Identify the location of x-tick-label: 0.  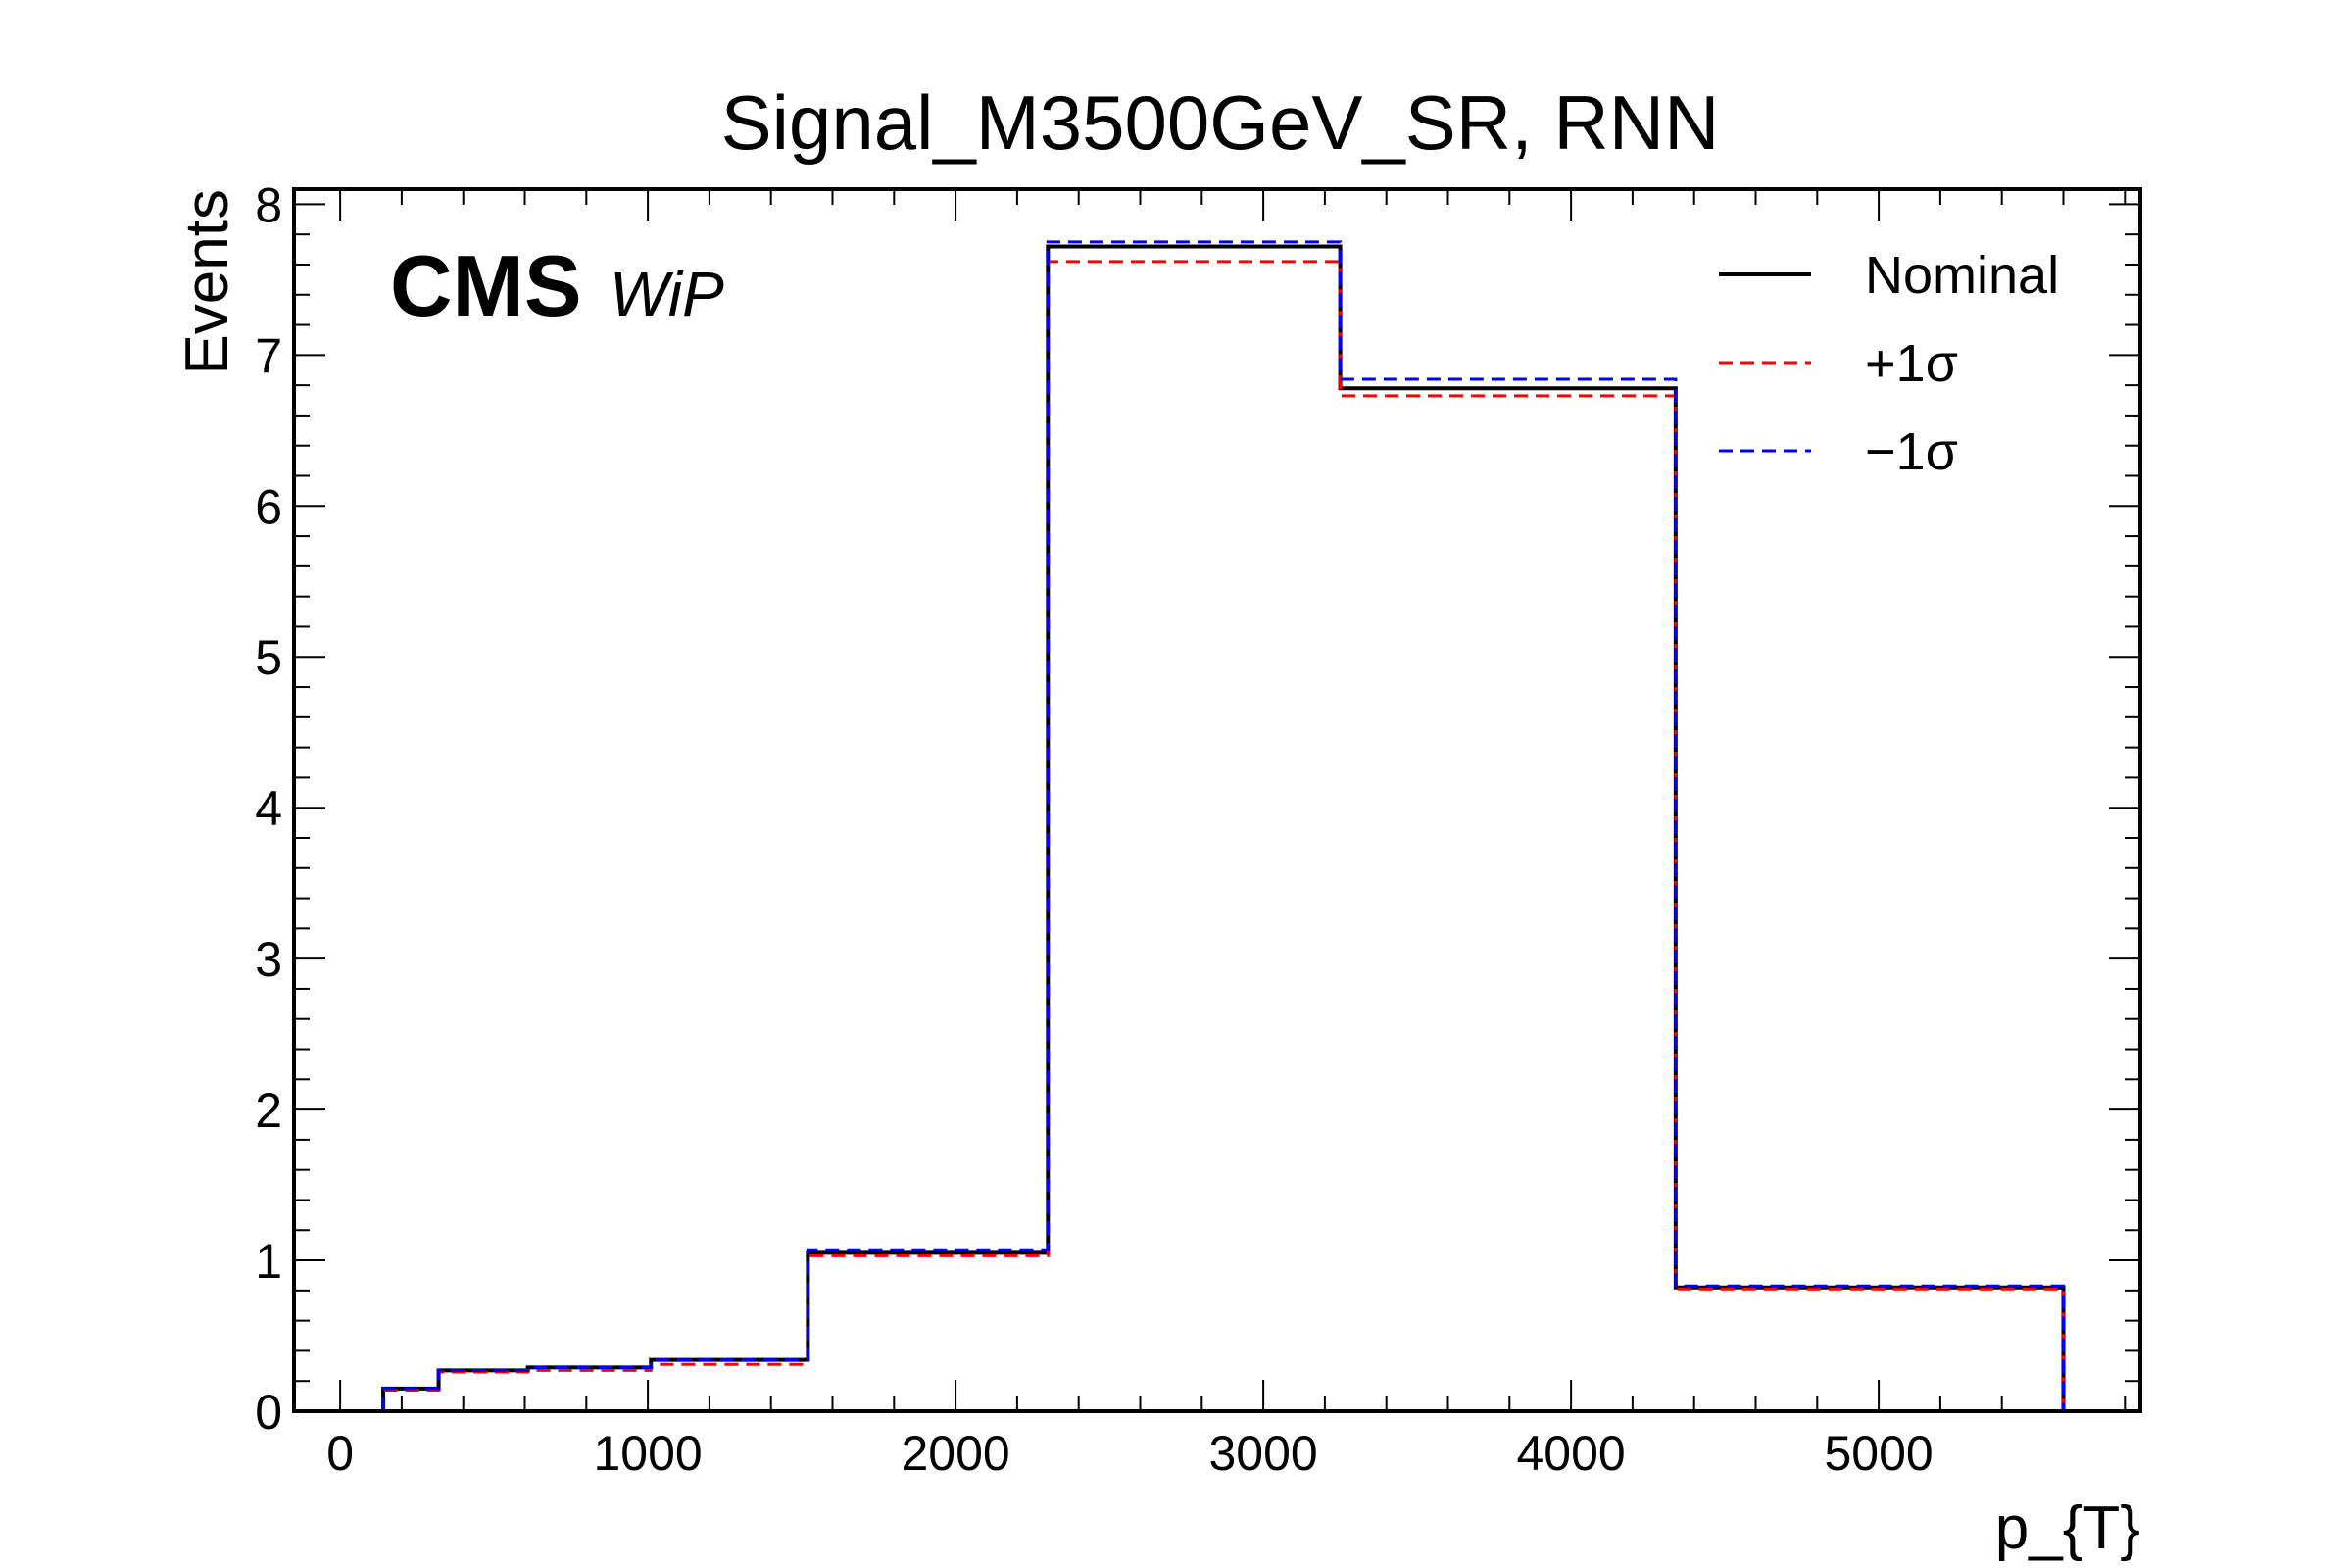
(340, 1453).